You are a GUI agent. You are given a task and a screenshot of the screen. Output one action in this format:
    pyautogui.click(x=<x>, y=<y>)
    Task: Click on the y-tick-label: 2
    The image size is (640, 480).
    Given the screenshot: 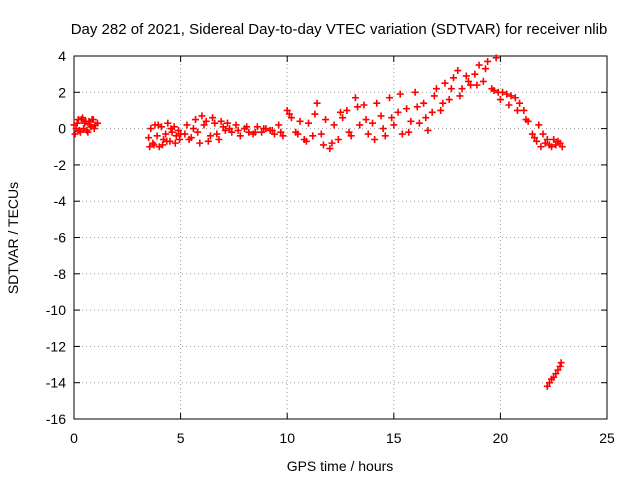 What is the action you would take?
    pyautogui.click(x=62, y=92)
    